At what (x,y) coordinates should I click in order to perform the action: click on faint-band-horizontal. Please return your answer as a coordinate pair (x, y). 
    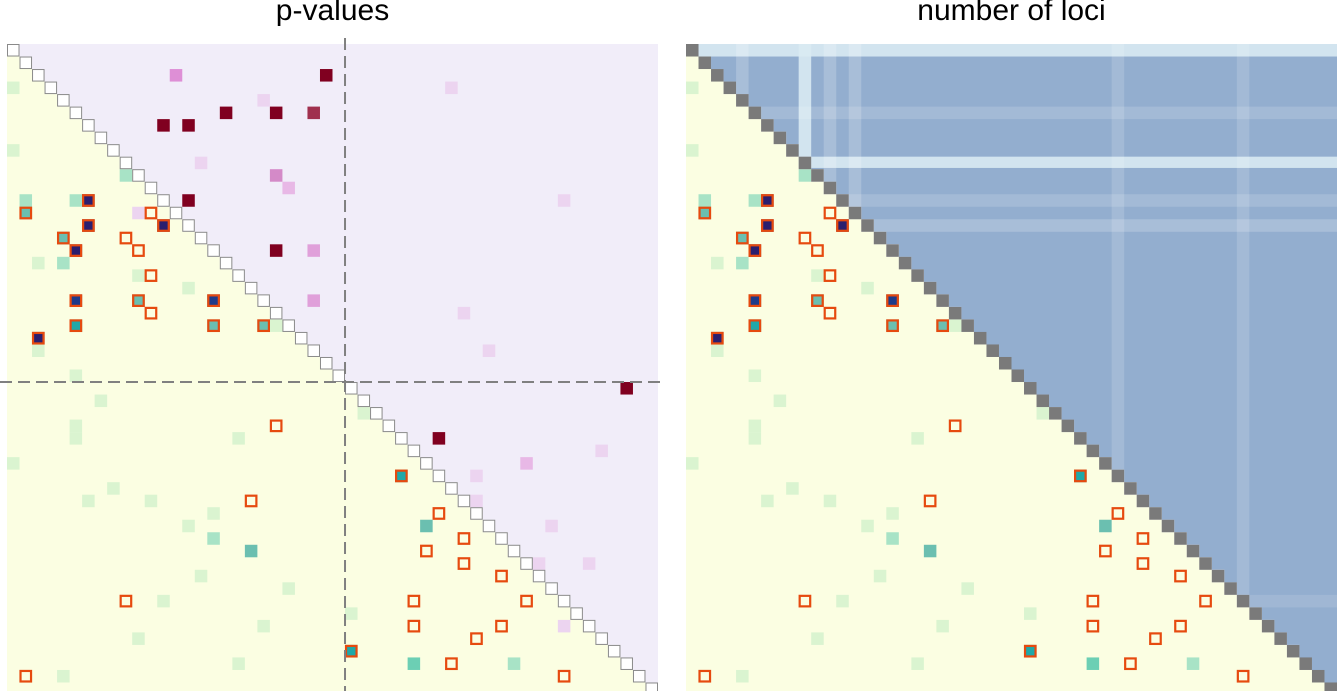
    Looking at the image, I should click on (1049, 113).